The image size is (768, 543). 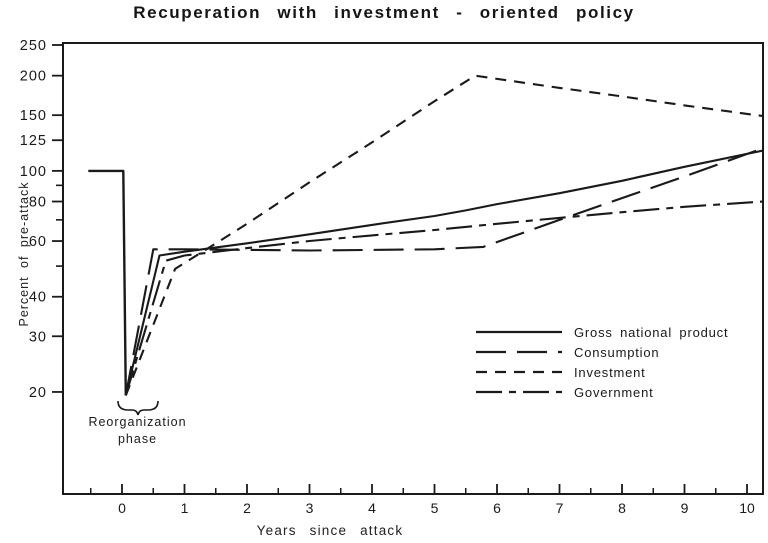 I want to click on x-tick-label-0: 0, so click(x=122, y=508).